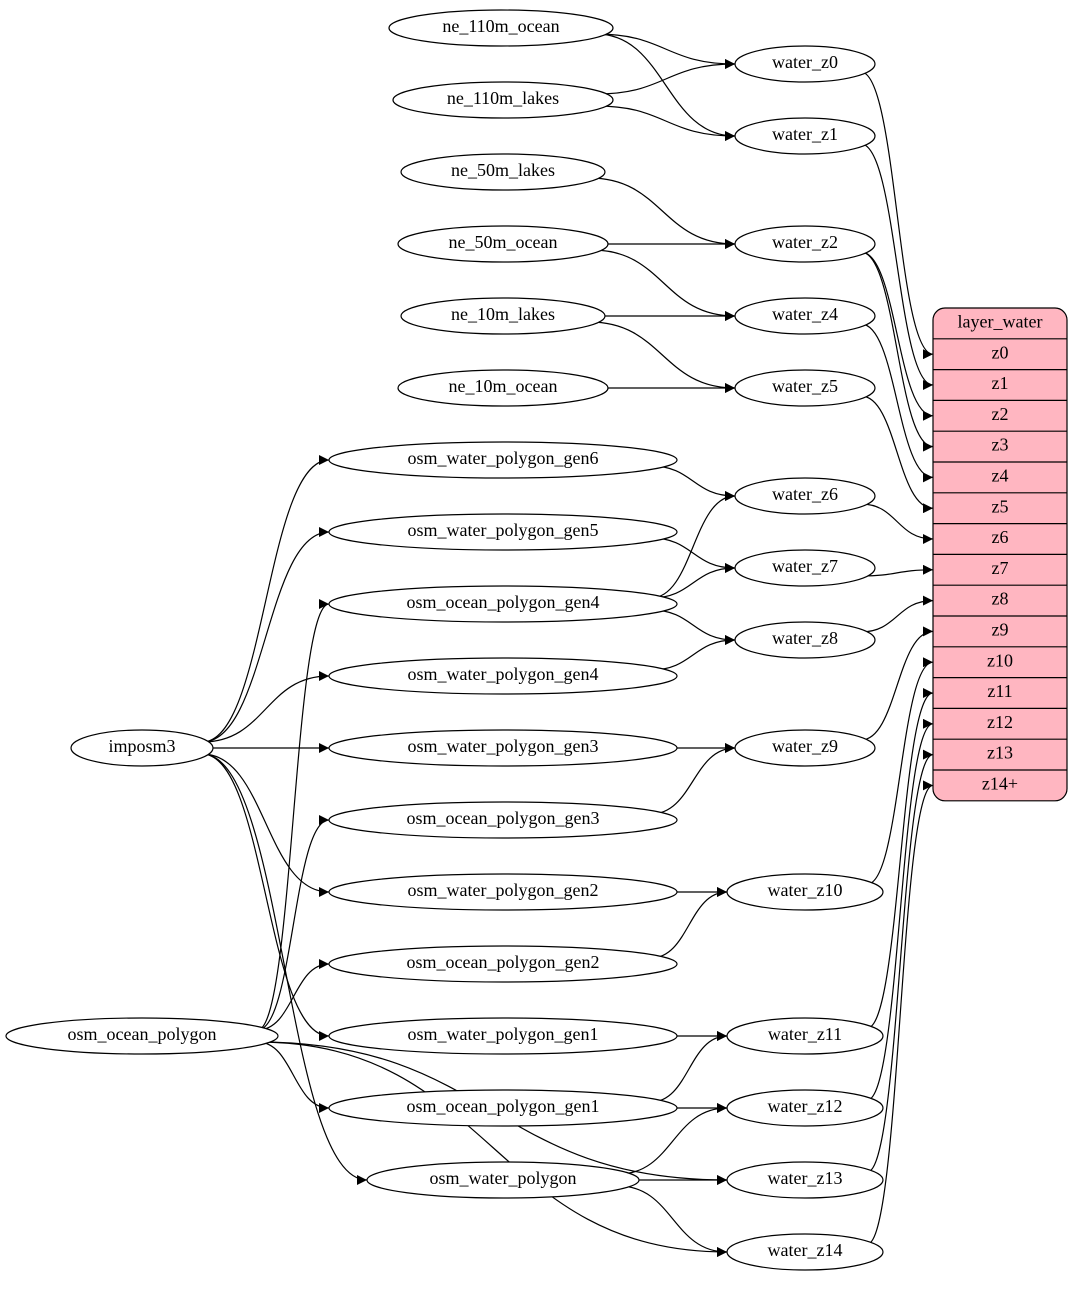 The width and height of the screenshot is (1073, 1301). Describe the element at coordinates (503, 818) in the screenshot. I see `node-label: osm_ocean_polygon_gen3` at that location.